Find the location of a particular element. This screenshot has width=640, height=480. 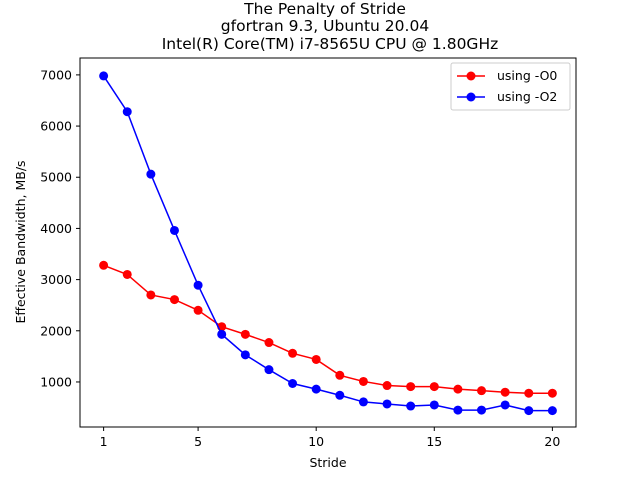

title-line-1: The Penalty of Stride is located at coordinates (324, 9).